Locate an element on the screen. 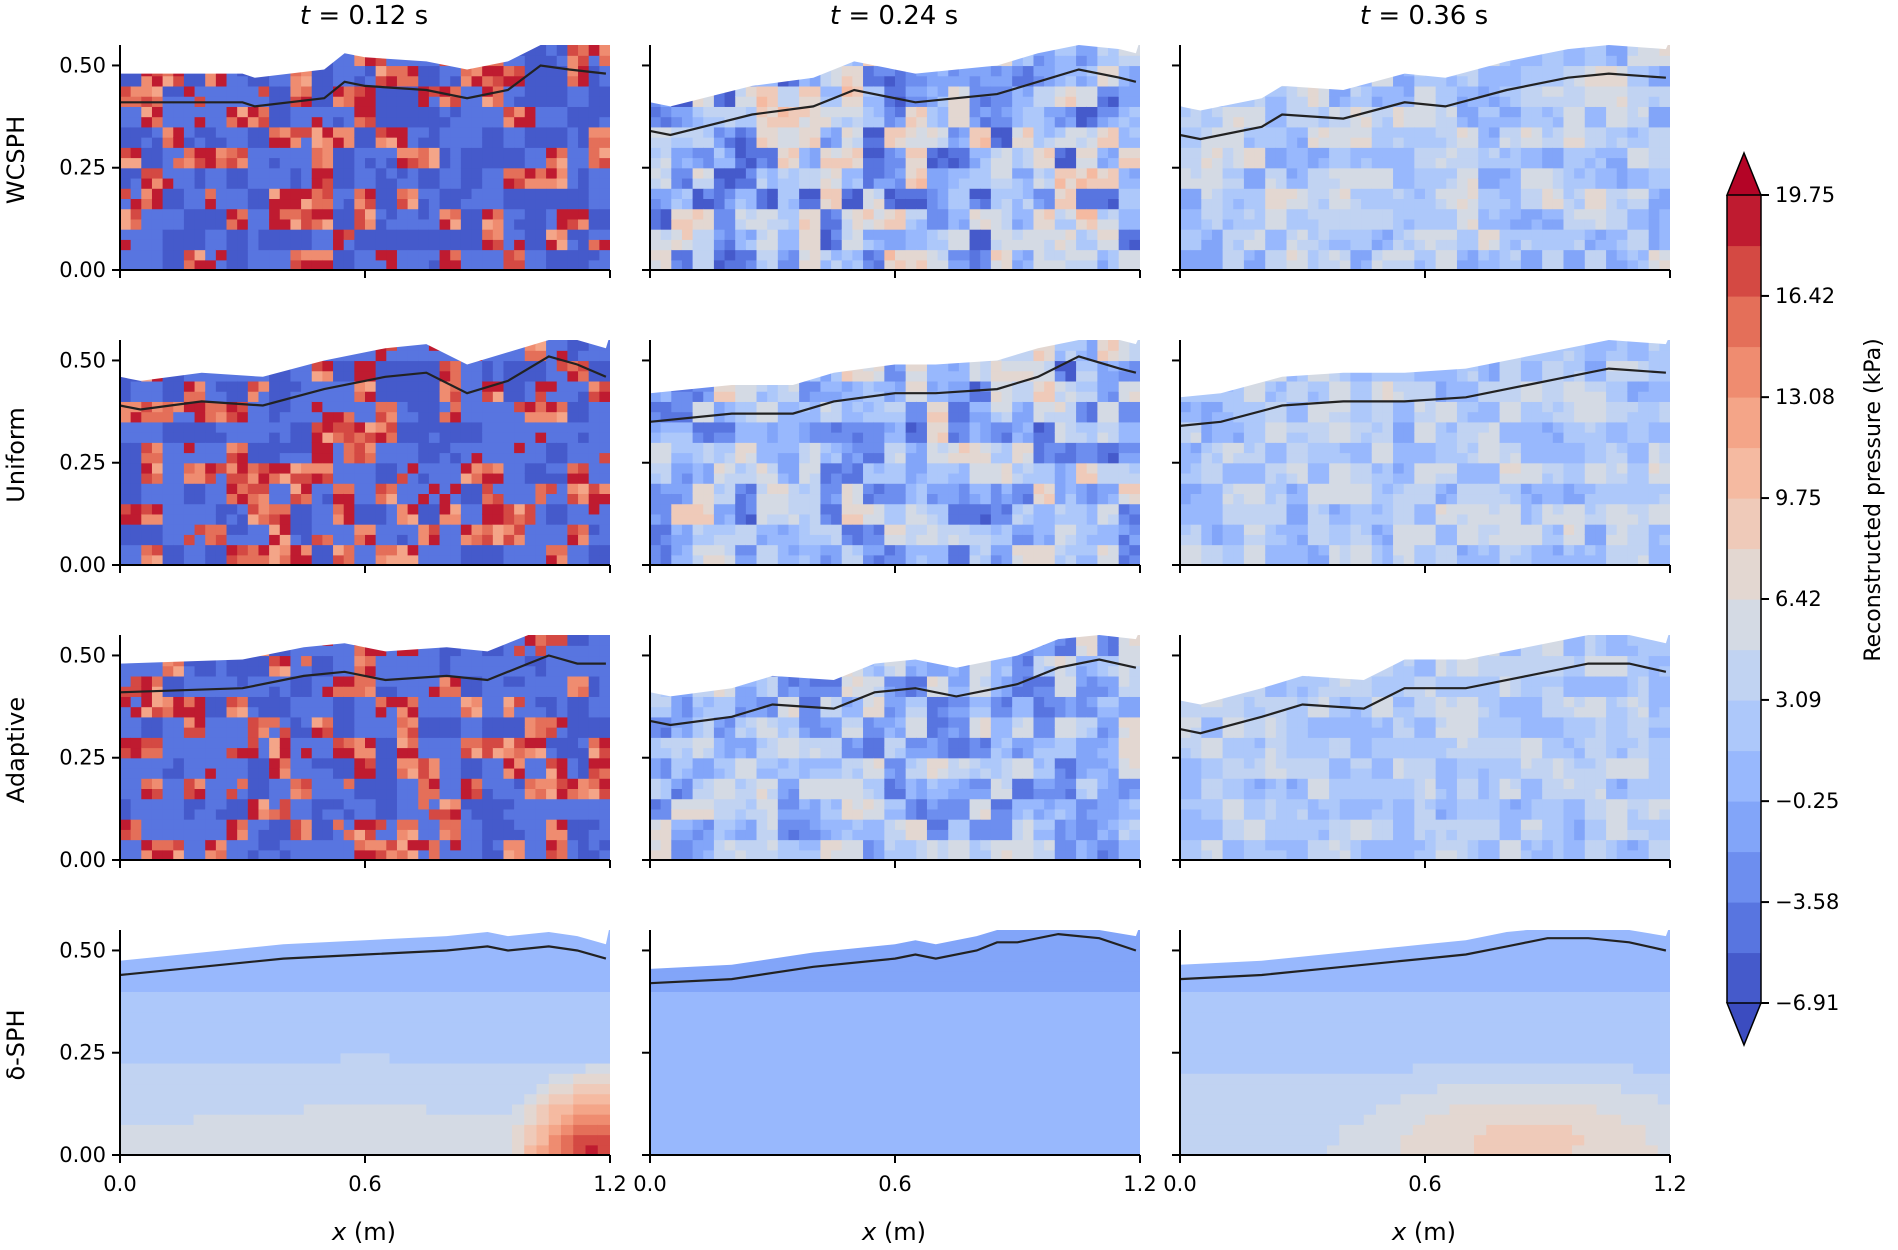 The width and height of the screenshot is (1898, 1250). row-label: WCSPH is located at coordinates (16, 160).